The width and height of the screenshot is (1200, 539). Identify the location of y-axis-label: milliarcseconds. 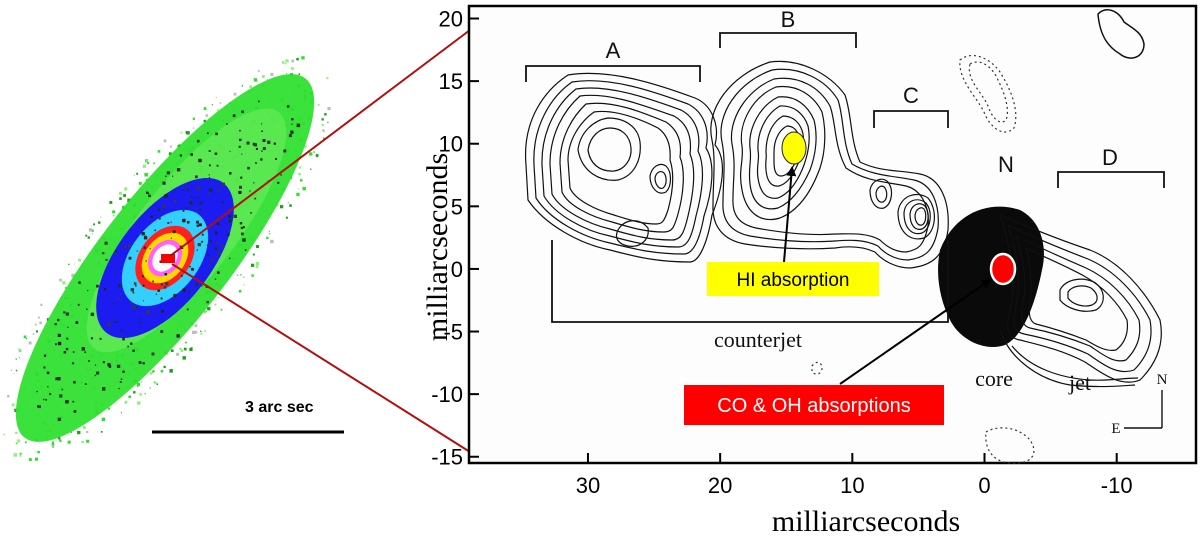
(437, 247).